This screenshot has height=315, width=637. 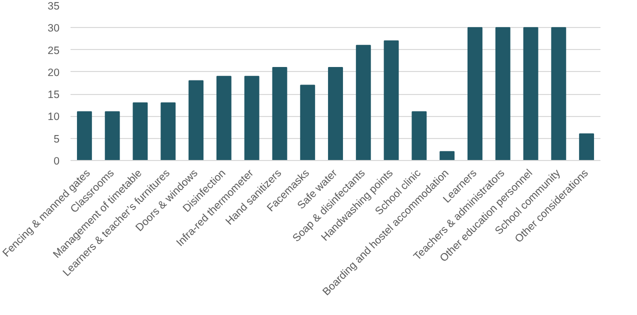 What do you see at coordinates (57, 139) in the screenshot?
I see `y-tick-label: 5` at bounding box center [57, 139].